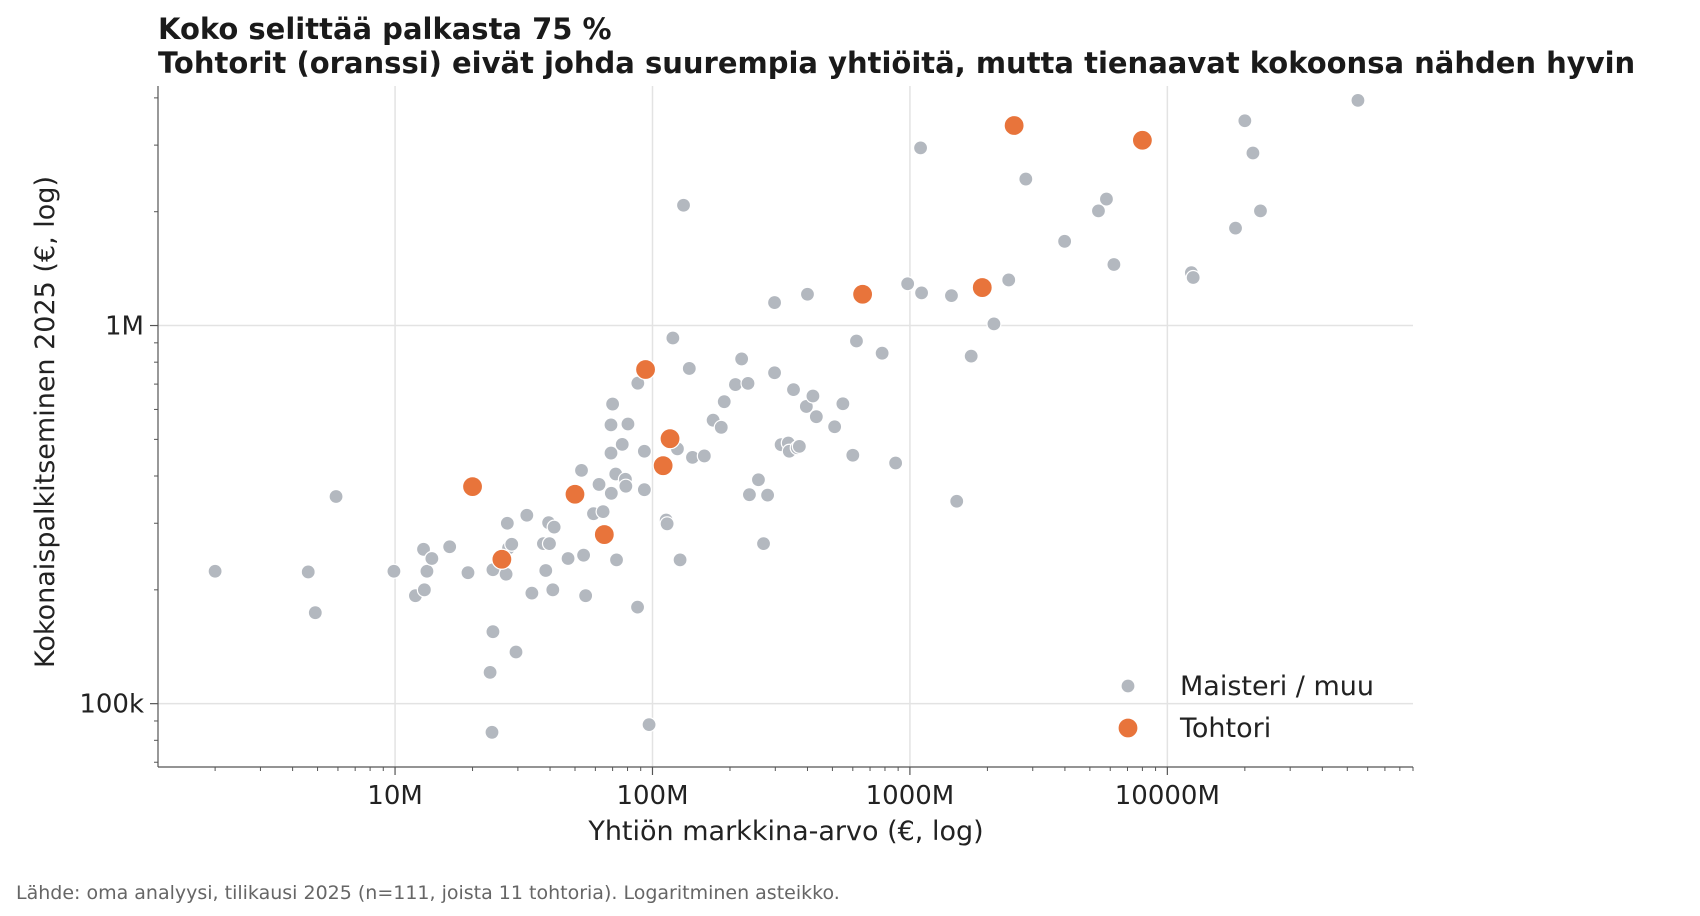 This screenshot has width=1700, height=916. Describe the element at coordinates (785, 831) in the screenshot. I see `x-axis-label: Yhtiön markkina-arvo (€, log)` at that location.